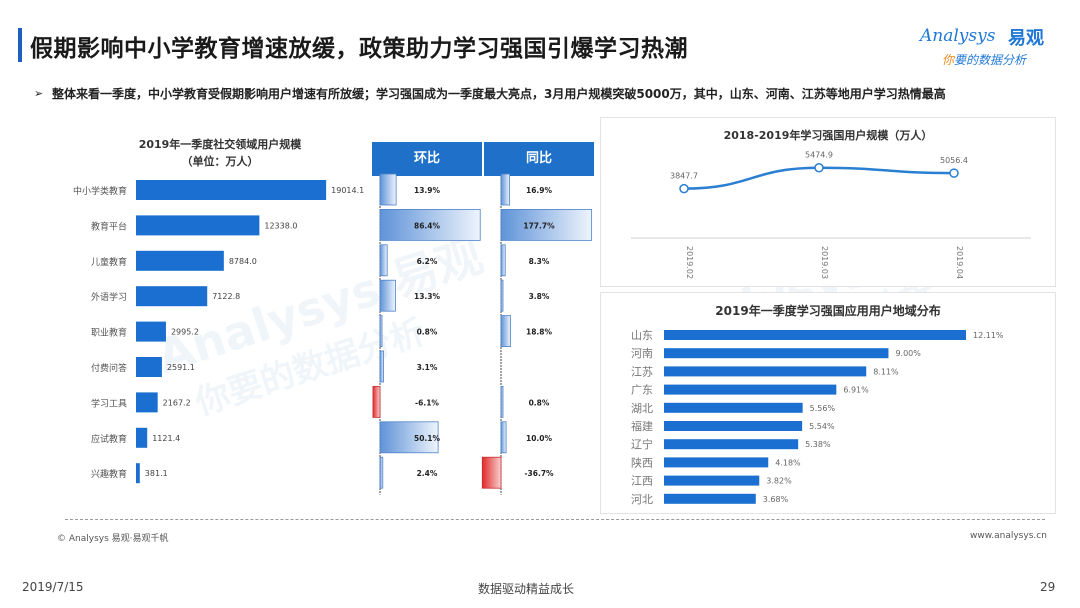 The height and width of the screenshot is (608, 1080). I want to click on page-title: 假期影响中小学教育增速放缓，政策助力学习强国引爆学习热潮, so click(359, 49).